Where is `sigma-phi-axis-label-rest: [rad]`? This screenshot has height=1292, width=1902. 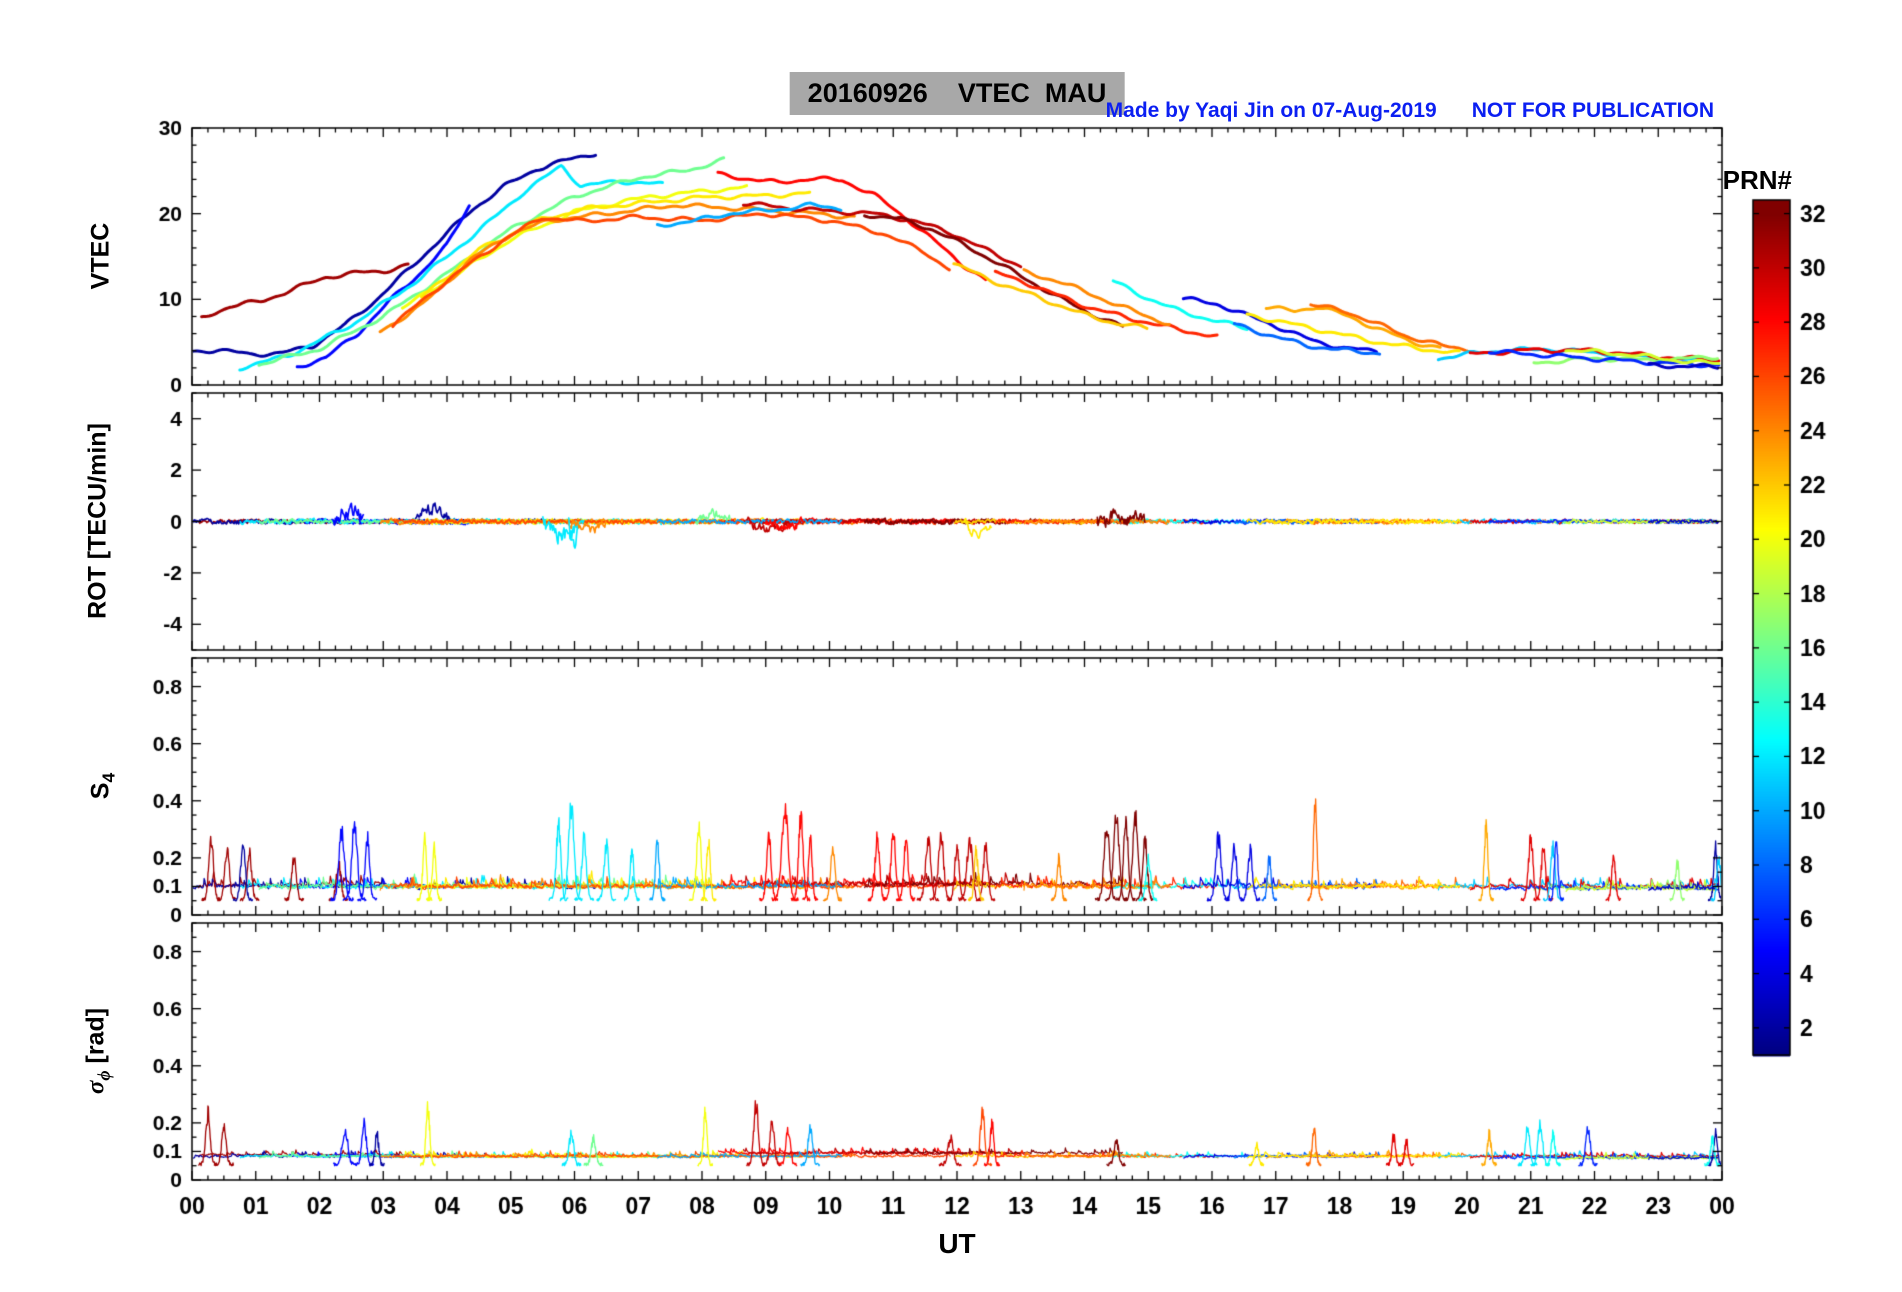 sigma-phi-axis-label-rest: [rad] is located at coordinates (95, 1039).